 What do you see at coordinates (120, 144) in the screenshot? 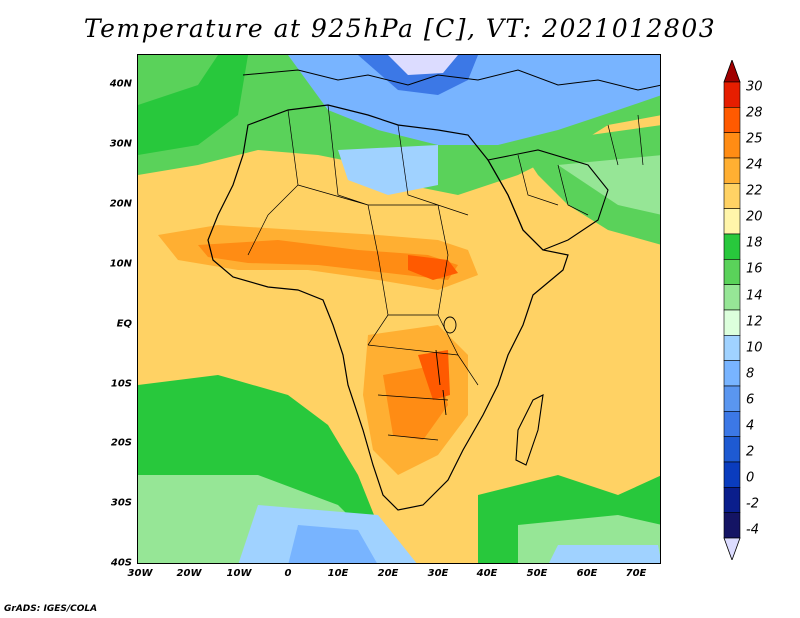
I see `y-label-30n: 30N` at bounding box center [120, 144].